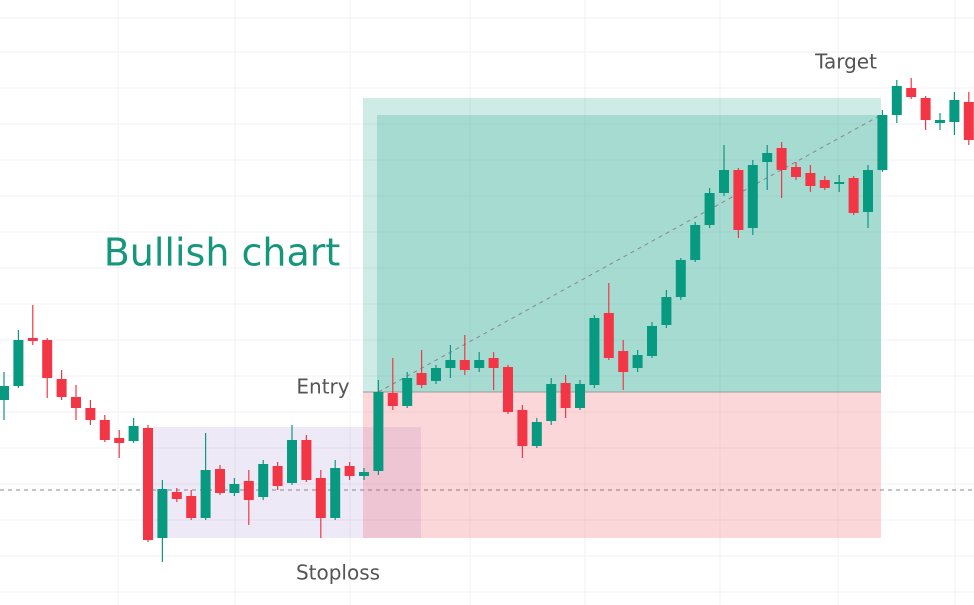 The image size is (974, 605). Describe the element at coordinates (845, 62) in the screenshot. I see `target-label: Target` at that location.